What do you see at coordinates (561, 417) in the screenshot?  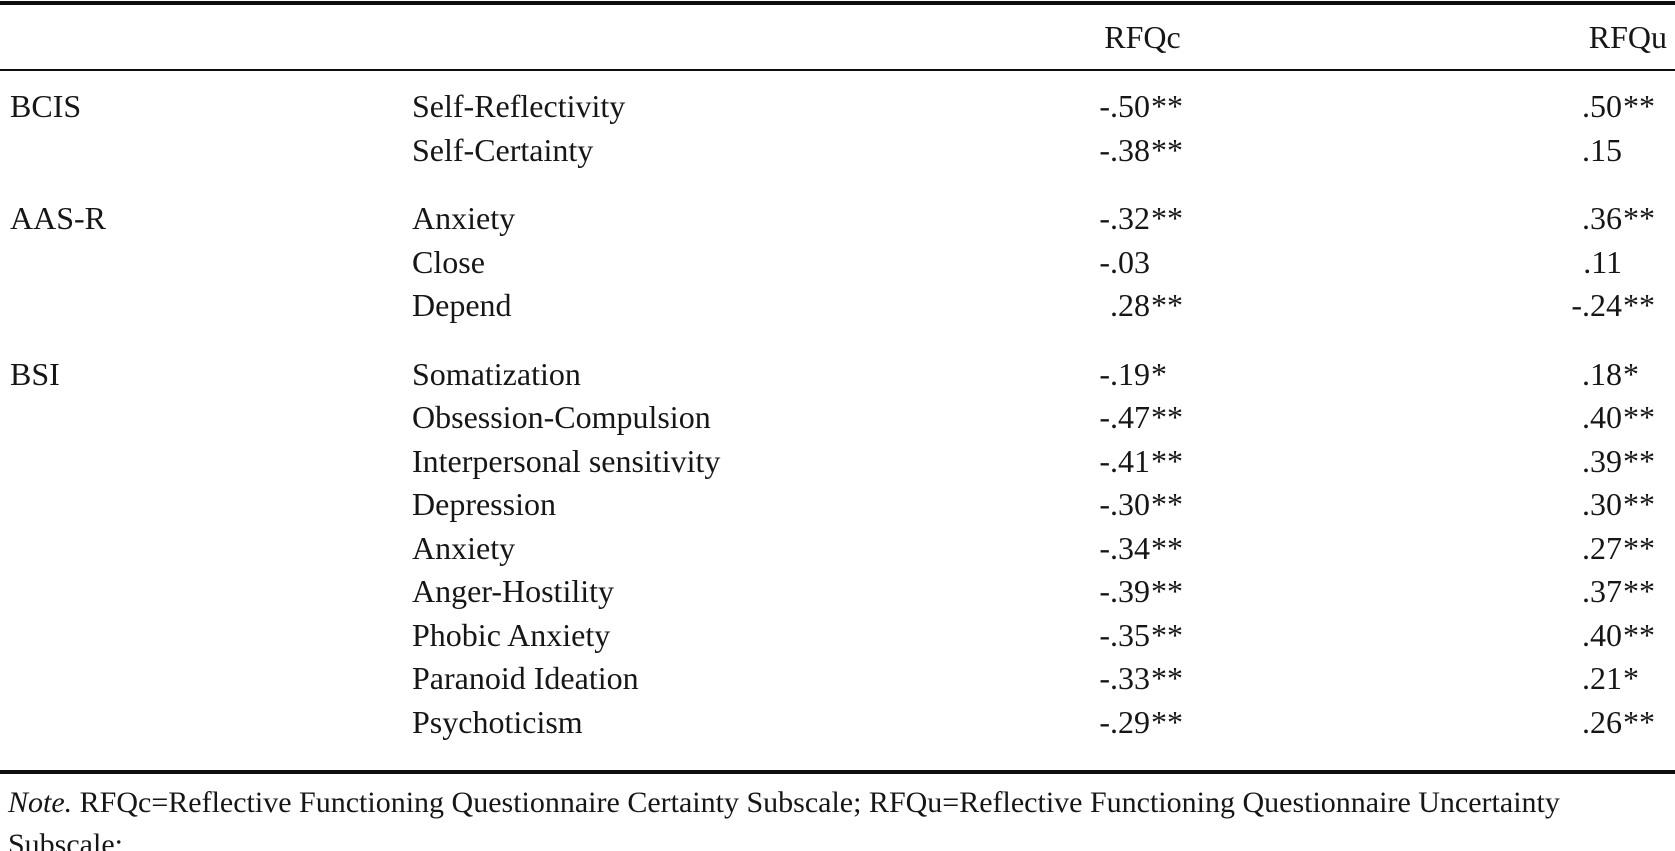 I see `subscale-label: Obsession-Compulsion` at bounding box center [561, 417].